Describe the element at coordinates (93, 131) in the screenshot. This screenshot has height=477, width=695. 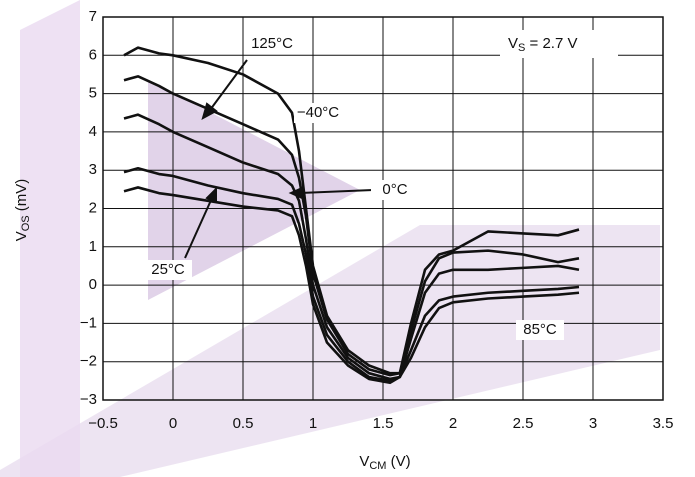
I see `y-tick-label: 4` at that location.